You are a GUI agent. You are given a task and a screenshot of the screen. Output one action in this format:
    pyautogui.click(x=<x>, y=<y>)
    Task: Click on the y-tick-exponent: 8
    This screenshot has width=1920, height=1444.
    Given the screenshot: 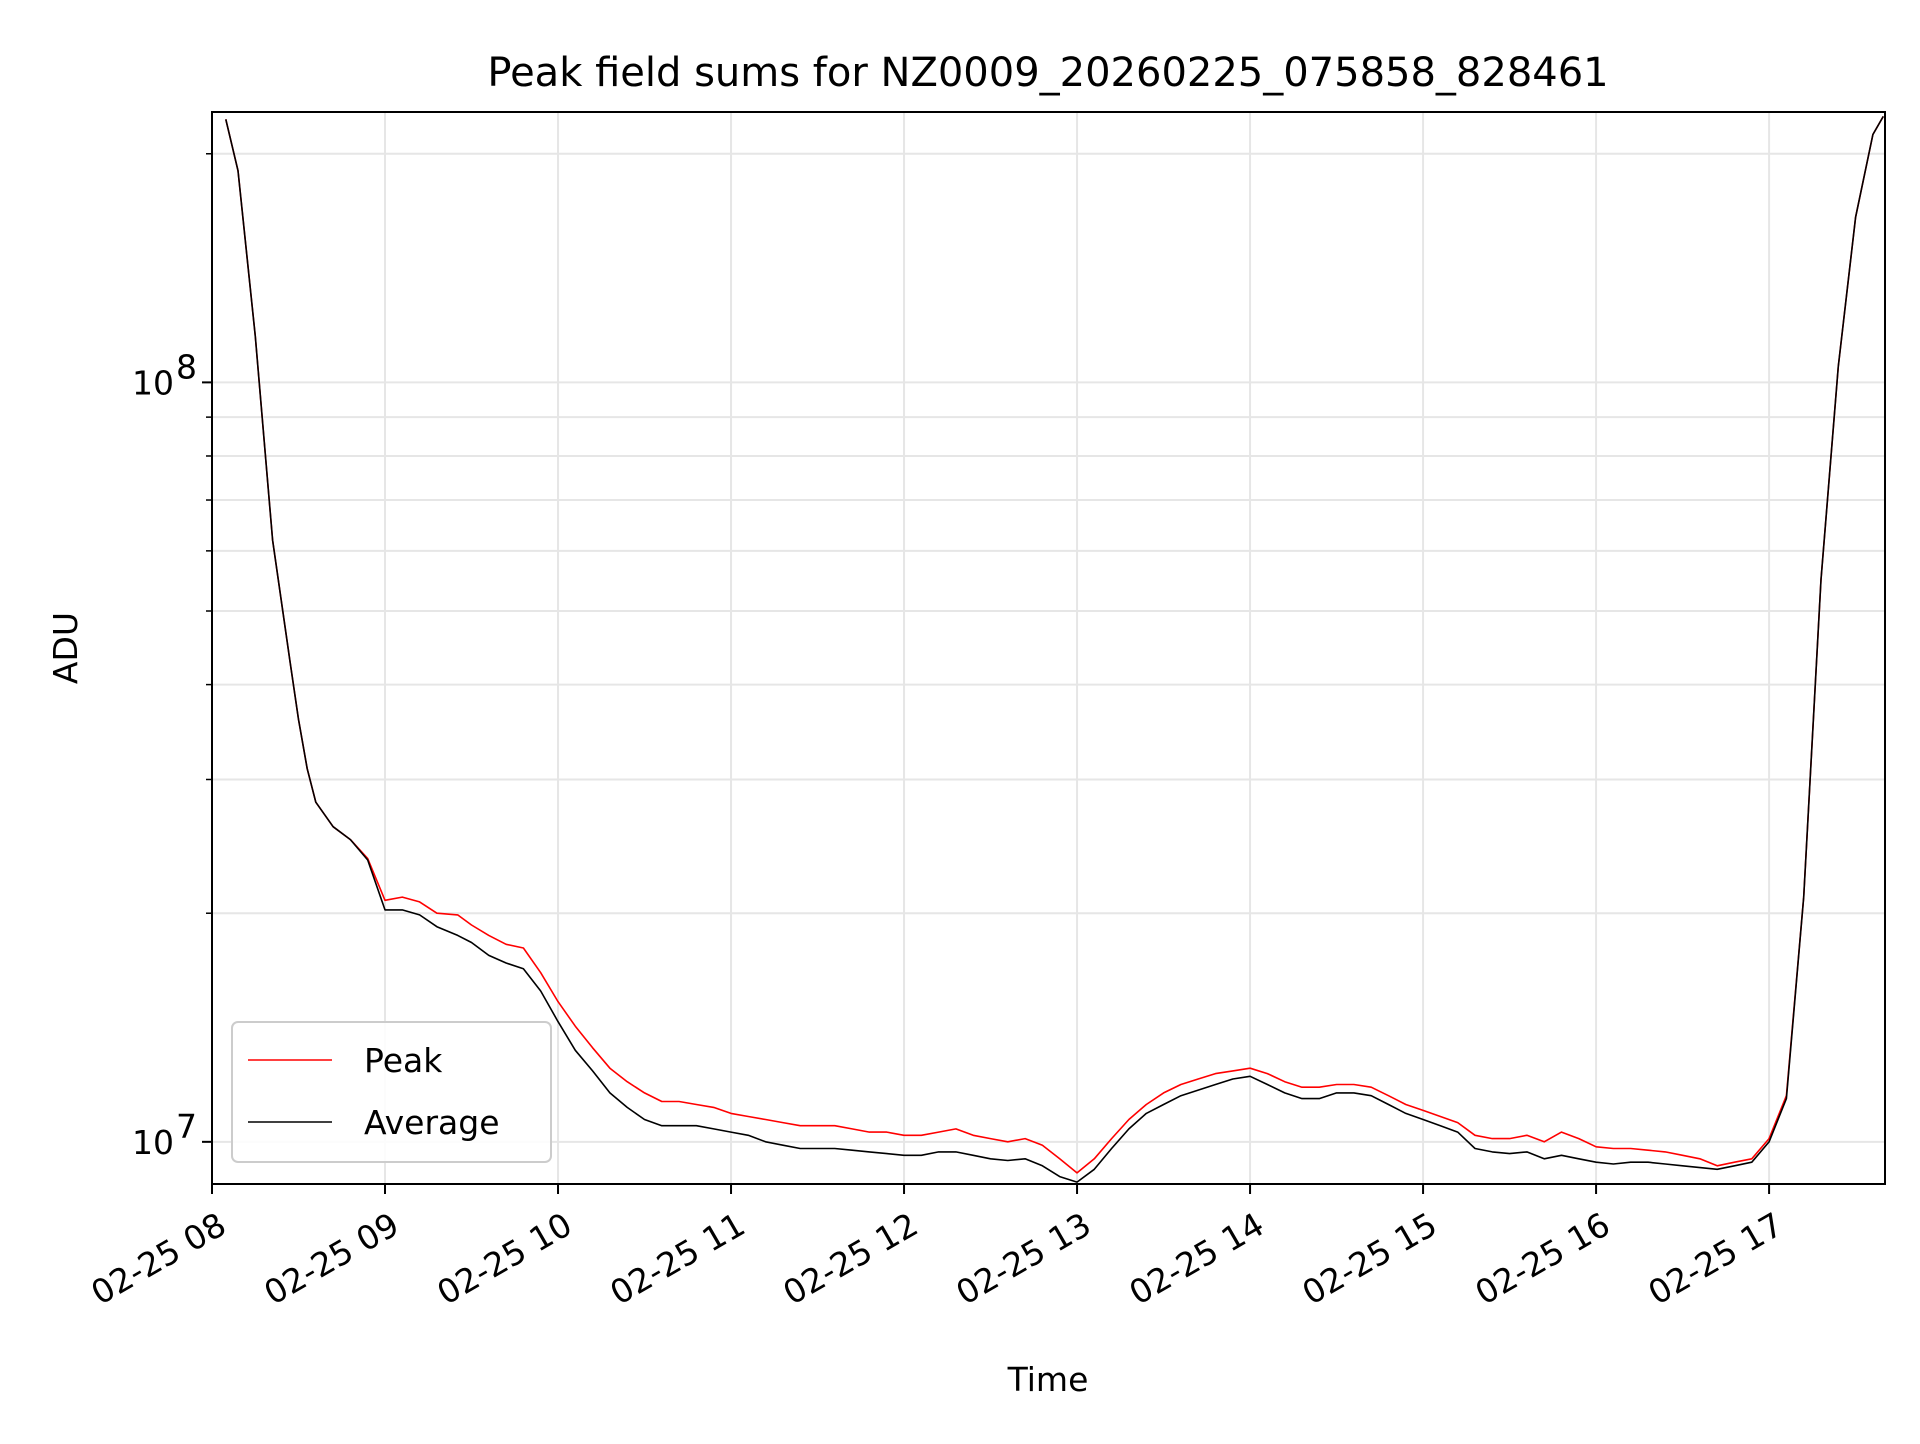 What is the action you would take?
    pyautogui.click(x=186, y=366)
    